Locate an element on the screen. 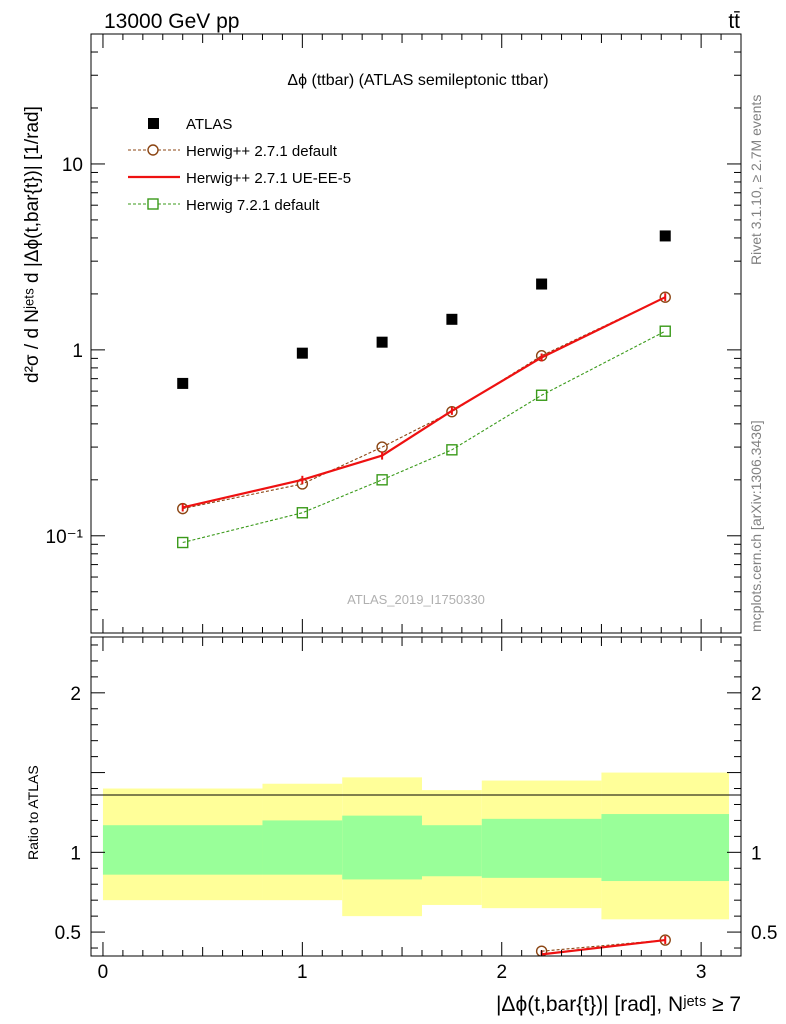 Image resolution: width=786 pixels, height=1024 pixels. main-y-axis-label: d²σ / d Nʲᵉᵗˢ d |Δϕ(t,bar{t})| [1/rad] is located at coordinates (32, 244).